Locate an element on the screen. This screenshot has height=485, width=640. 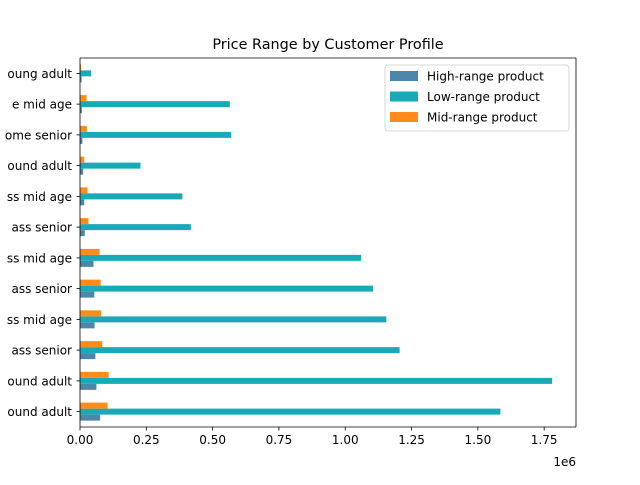
x-tick-label: 0.25 is located at coordinates (146, 440).